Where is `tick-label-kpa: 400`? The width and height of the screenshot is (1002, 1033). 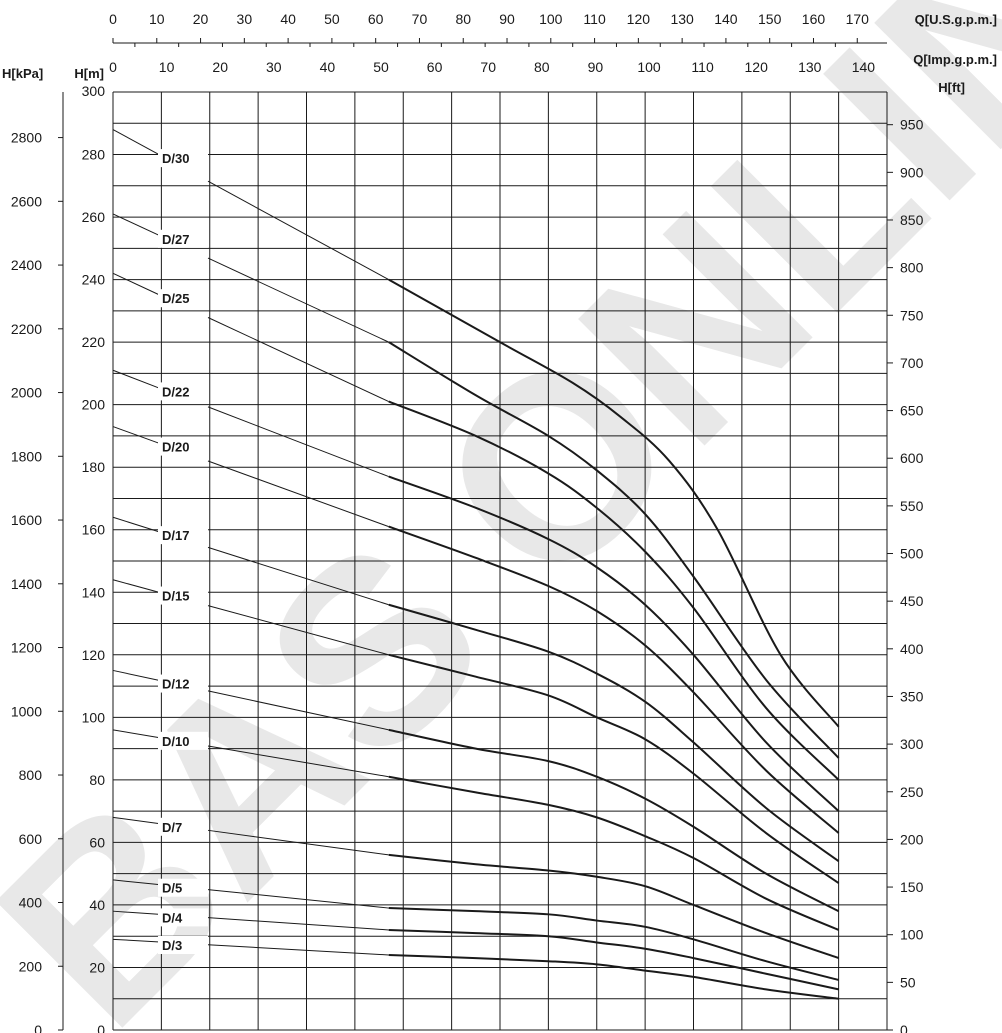 tick-label-kpa: 400 is located at coordinates (31, 903).